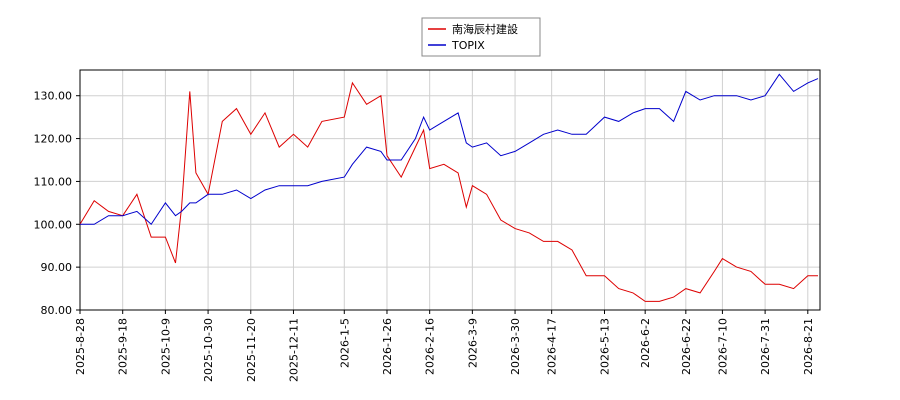 The image size is (900, 400). What do you see at coordinates (722, 346) in the screenshot?
I see `x-tick-label: 2026-7-10` at bounding box center [722, 346].